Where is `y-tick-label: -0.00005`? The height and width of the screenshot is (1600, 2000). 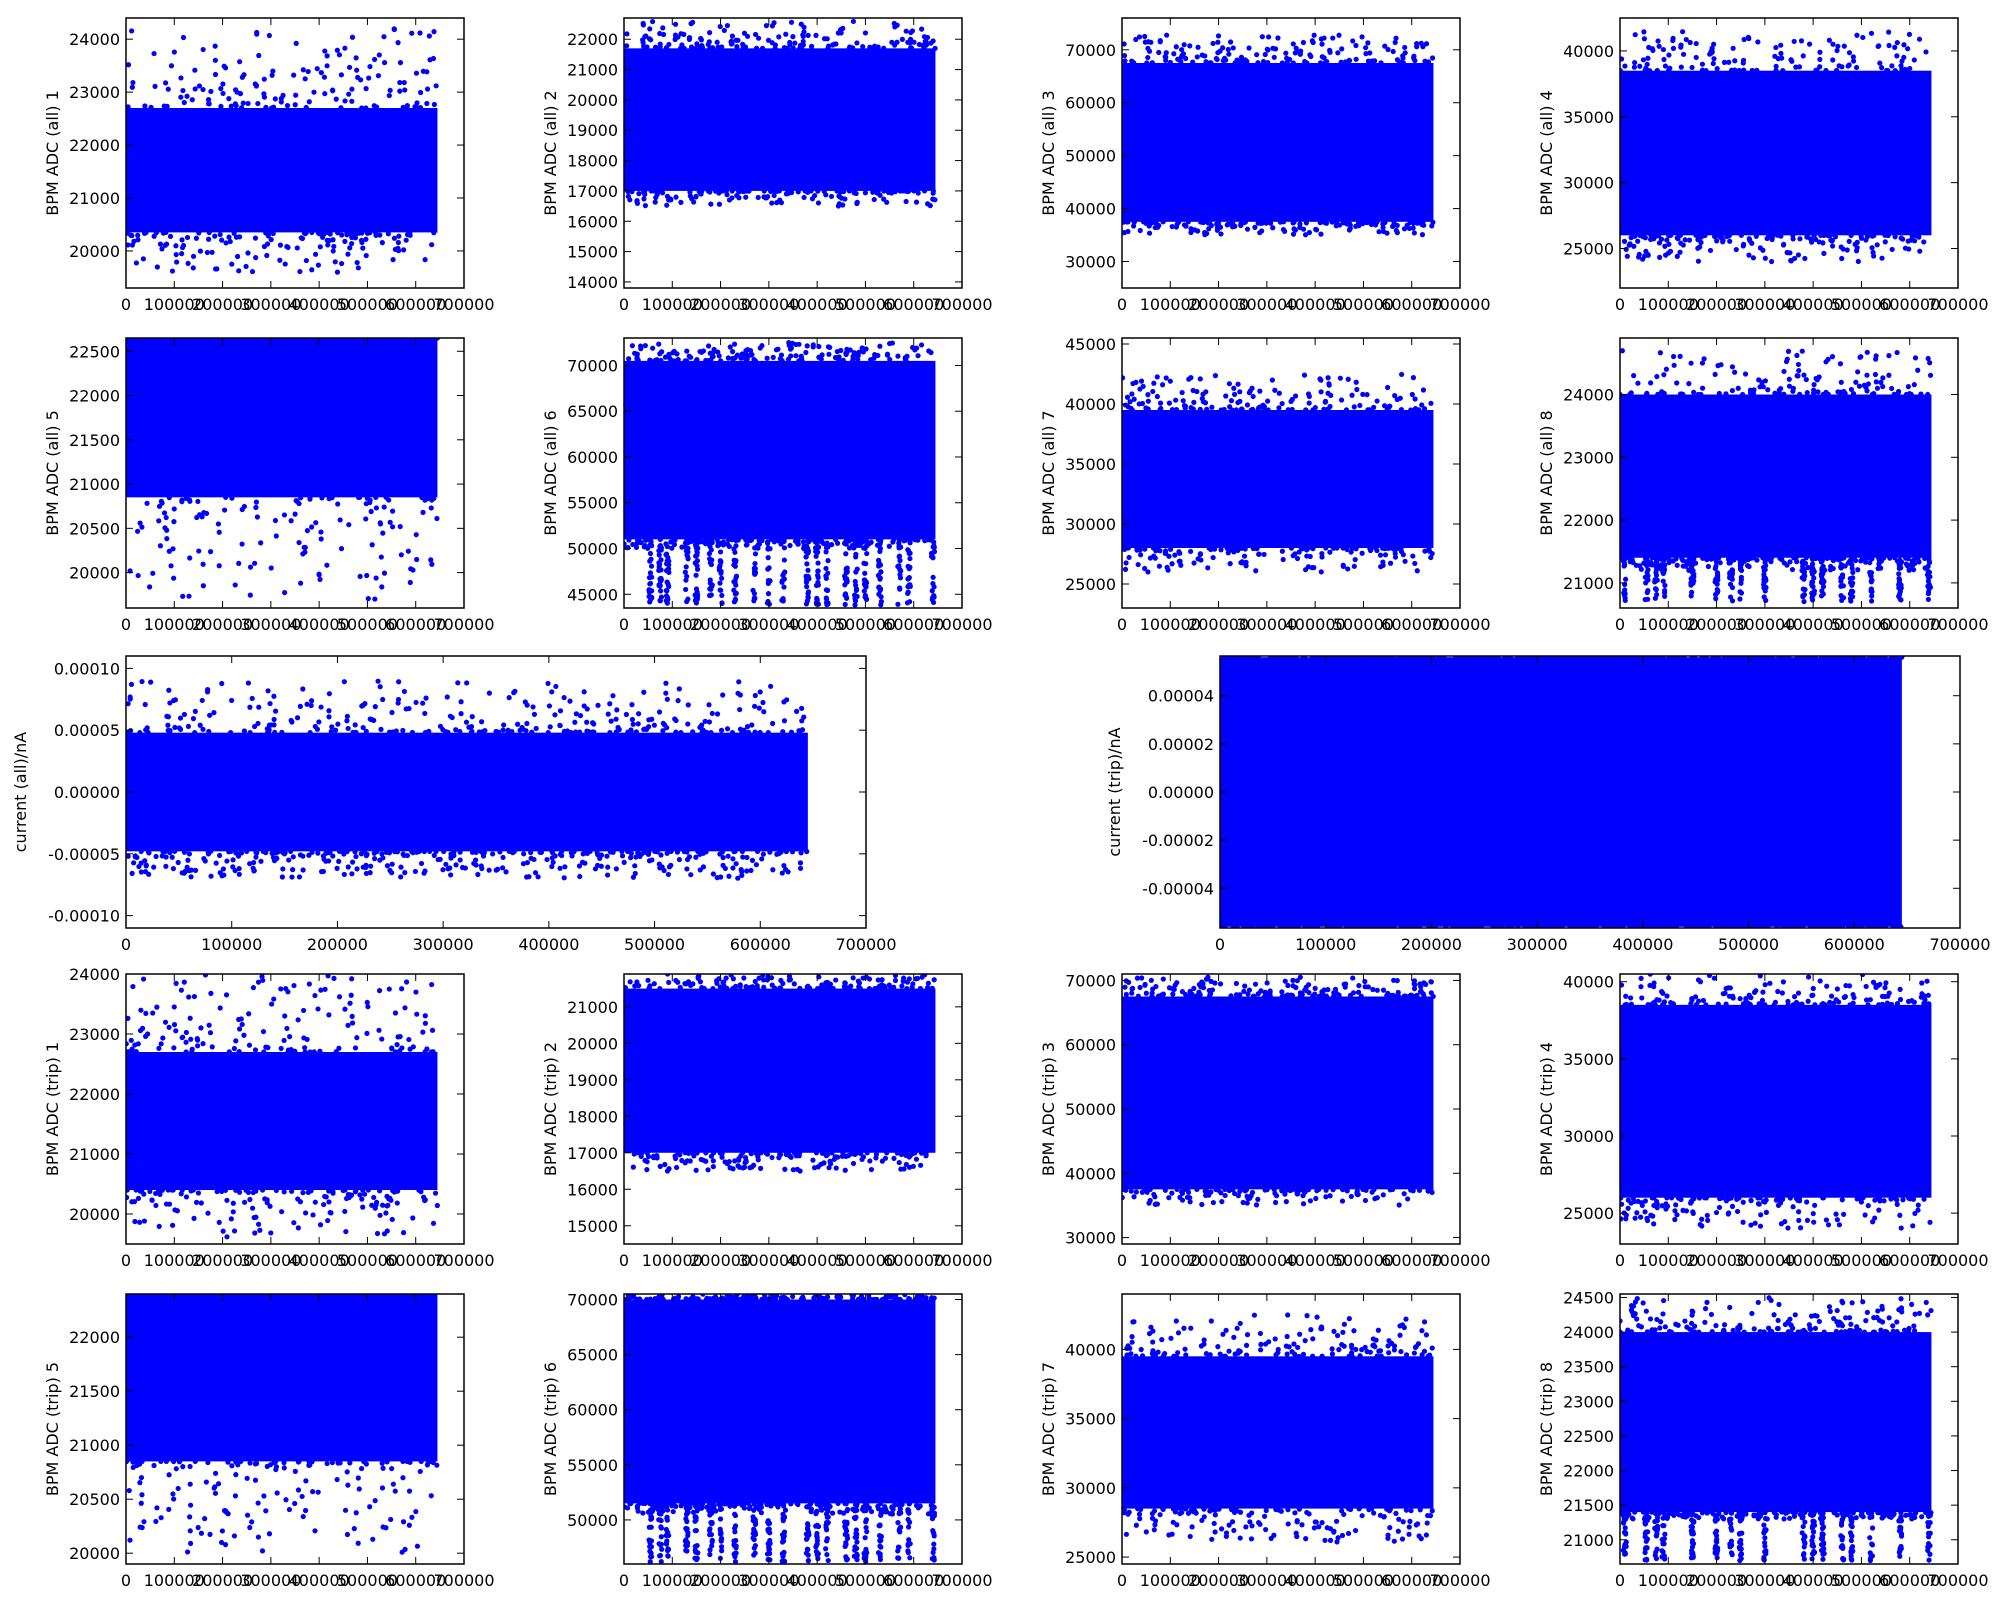 y-tick-label: -0.00005 is located at coordinates (84, 854).